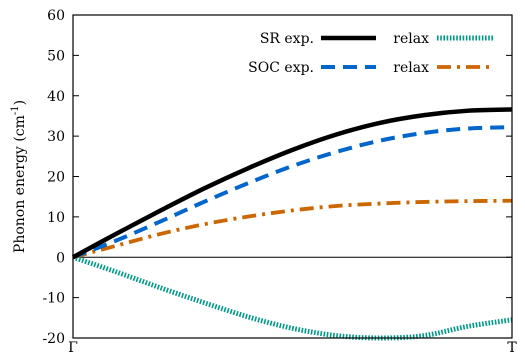 The image size is (525, 356). I want to click on y-tick-label: 50, so click(56, 56).